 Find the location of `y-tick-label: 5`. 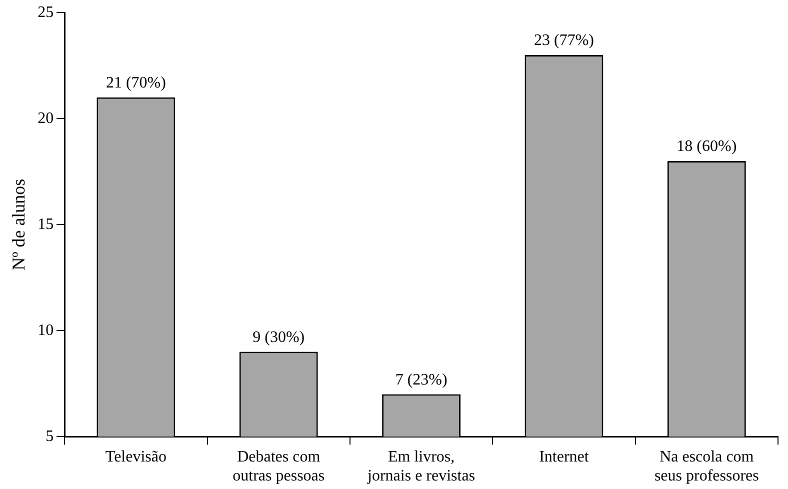

y-tick-label: 5 is located at coordinates (50, 436).